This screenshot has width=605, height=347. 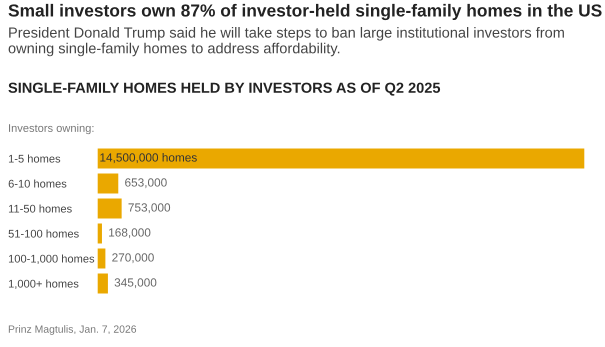 I want to click on data-label: 653,000, so click(x=146, y=183).